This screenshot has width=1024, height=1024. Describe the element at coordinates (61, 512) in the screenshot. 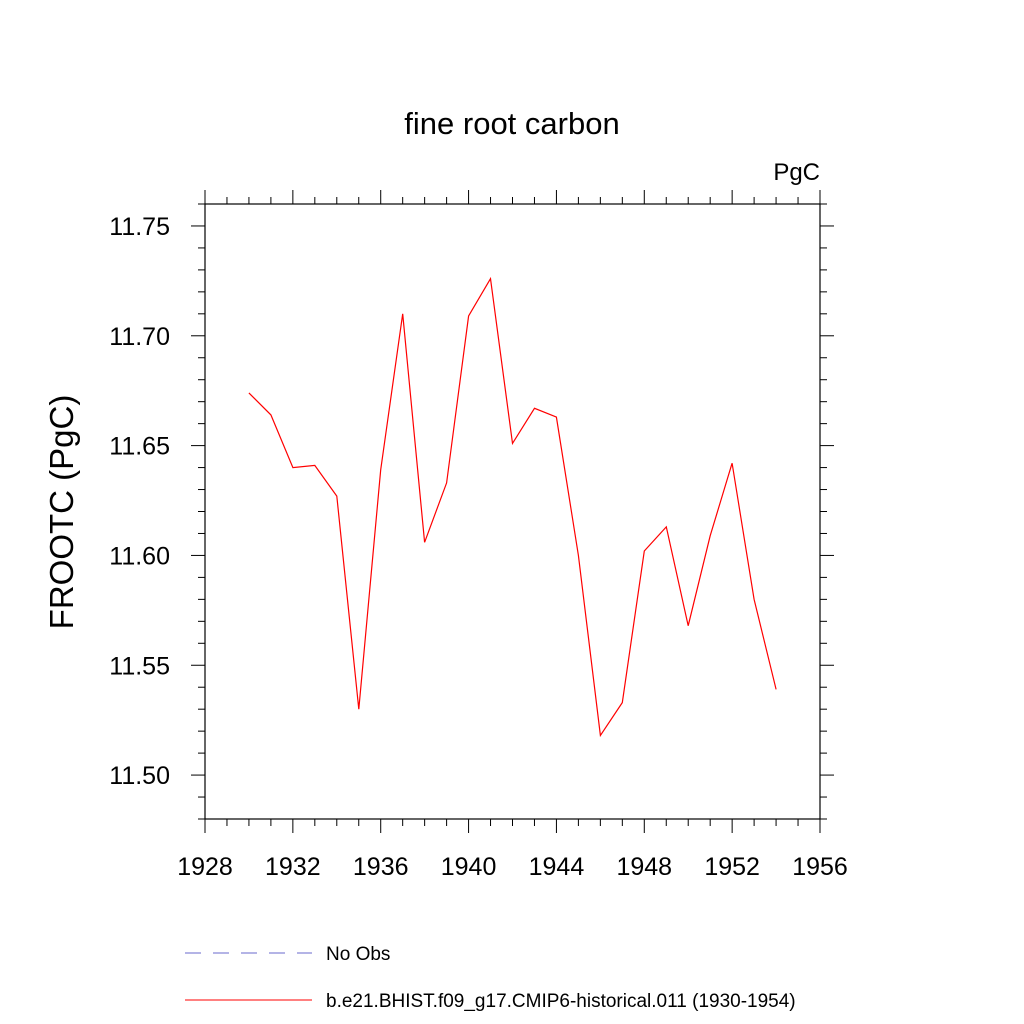

I see `y-axis-title: FROOTC (PgC)` at that location.